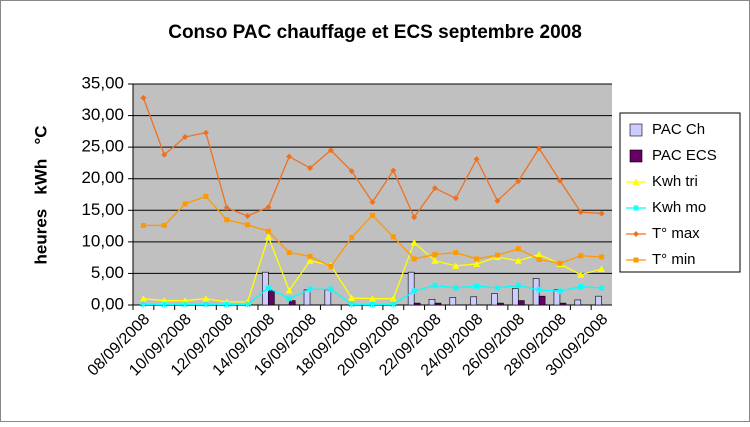 The height and width of the screenshot is (427, 750). What do you see at coordinates (102, 209) in the screenshot?
I see `y-tick-label: 15,00` at bounding box center [102, 209].